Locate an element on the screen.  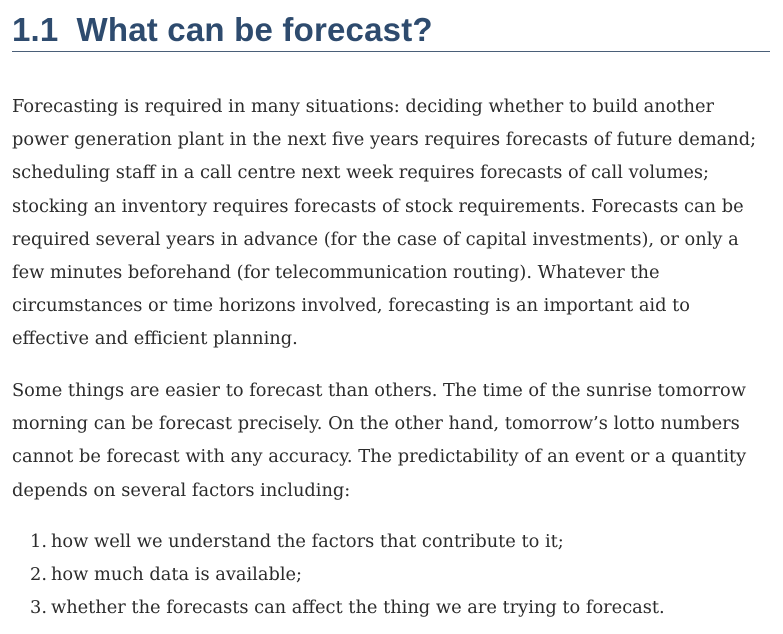
section-heading: 1.1 What can be forecast? is located at coordinates (391, 26).